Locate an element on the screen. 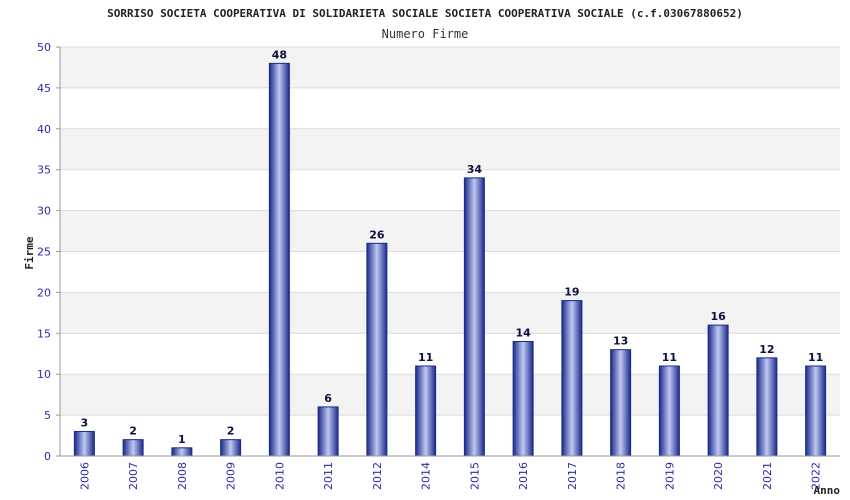 Image resolution: width=850 pixels, height=500 pixels. data-label: 19 is located at coordinates (571, 292).